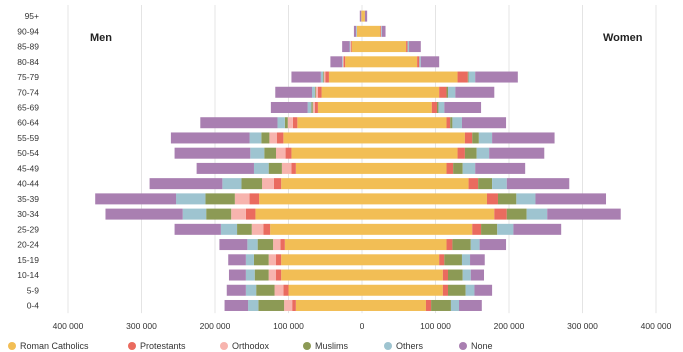  I want to click on legend-label-others: Others, so click(410, 346).